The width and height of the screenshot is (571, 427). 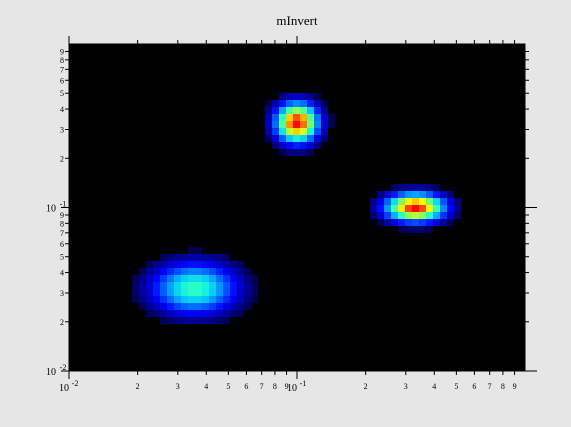 What do you see at coordinates (228, 386) in the screenshot?
I see `x-tick-label: 5` at bounding box center [228, 386].